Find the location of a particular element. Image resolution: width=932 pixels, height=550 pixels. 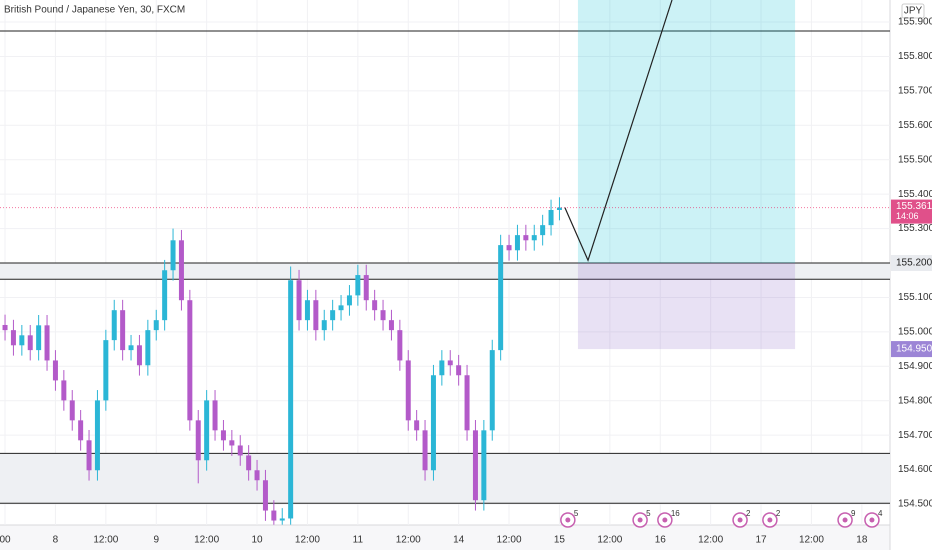

stop-label: 154.950 is located at coordinates (914, 349).